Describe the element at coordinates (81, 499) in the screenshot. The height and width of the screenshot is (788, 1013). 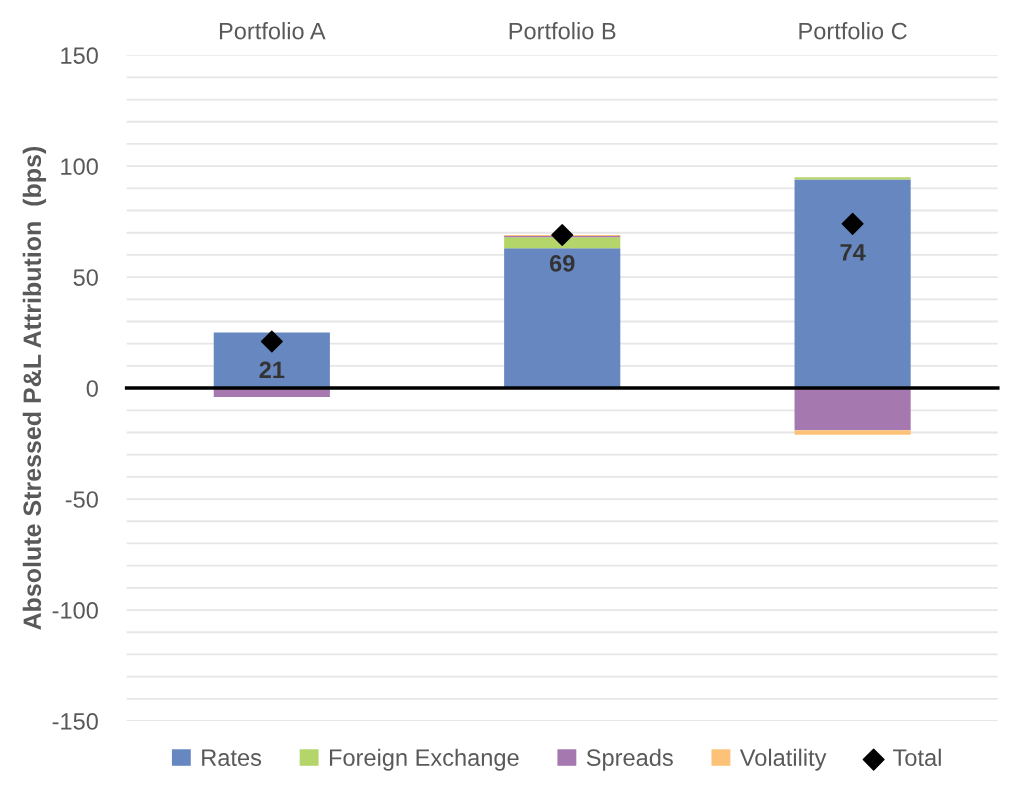
I see `y-tick-label: -50` at that location.